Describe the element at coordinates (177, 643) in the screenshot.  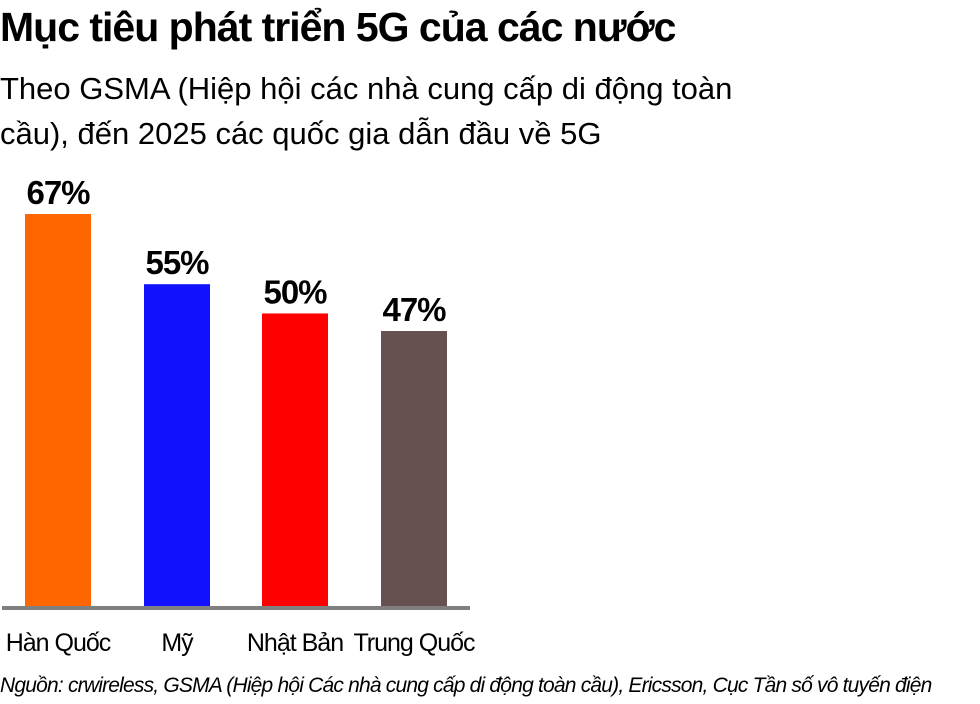
I see `category-label-2: Mỹ` at that location.